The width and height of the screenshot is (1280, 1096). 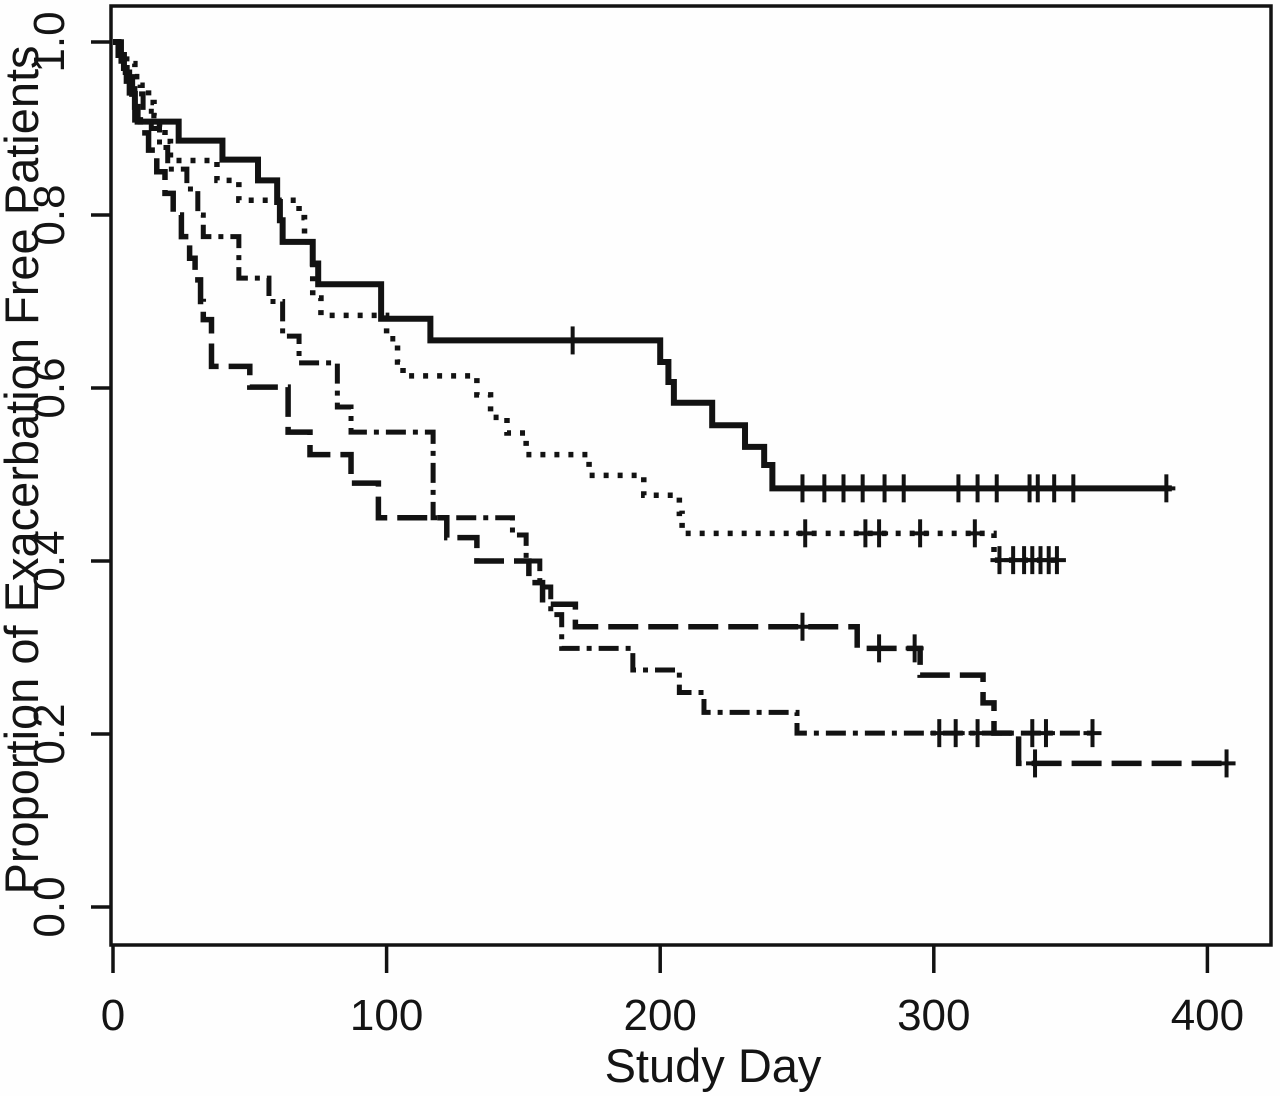 What do you see at coordinates (49, 214) in the screenshot?
I see `y-tick-label: 0.8` at bounding box center [49, 214].